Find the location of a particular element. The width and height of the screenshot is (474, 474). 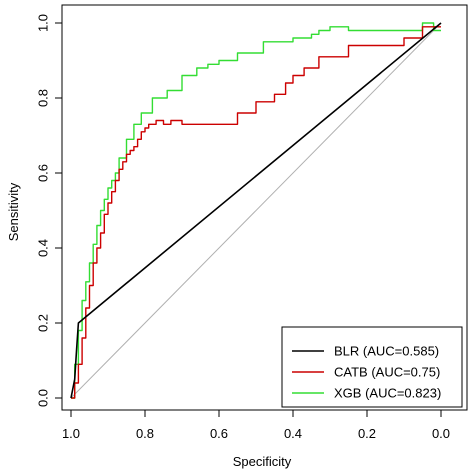

x-tick-label: 0.6 is located at coordinates (219, 433).